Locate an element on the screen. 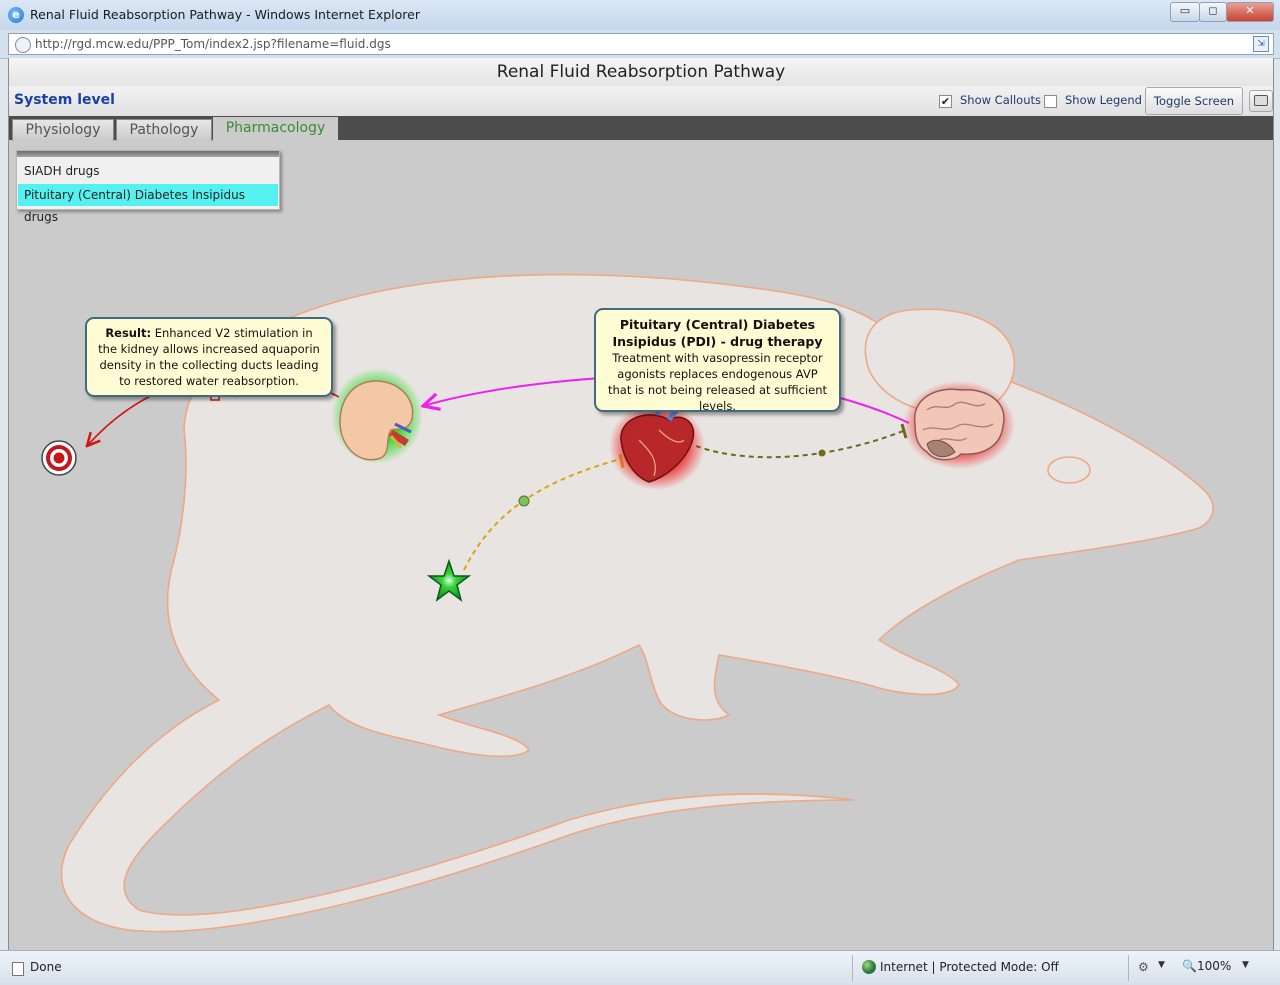 The width and height of the screenshot is (1280, 985). tab-strip: Physiology Pathology Pharmacology is located at coordinates (641, 128).